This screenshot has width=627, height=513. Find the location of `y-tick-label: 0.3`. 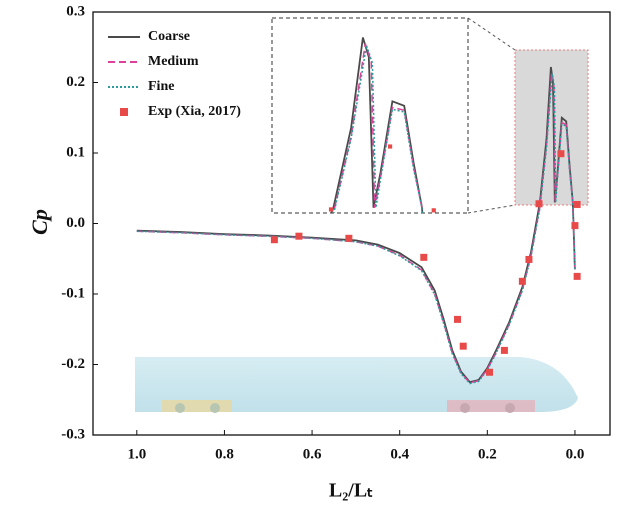

y-tick-label: 0.3 is located at coordinates (75, 11).